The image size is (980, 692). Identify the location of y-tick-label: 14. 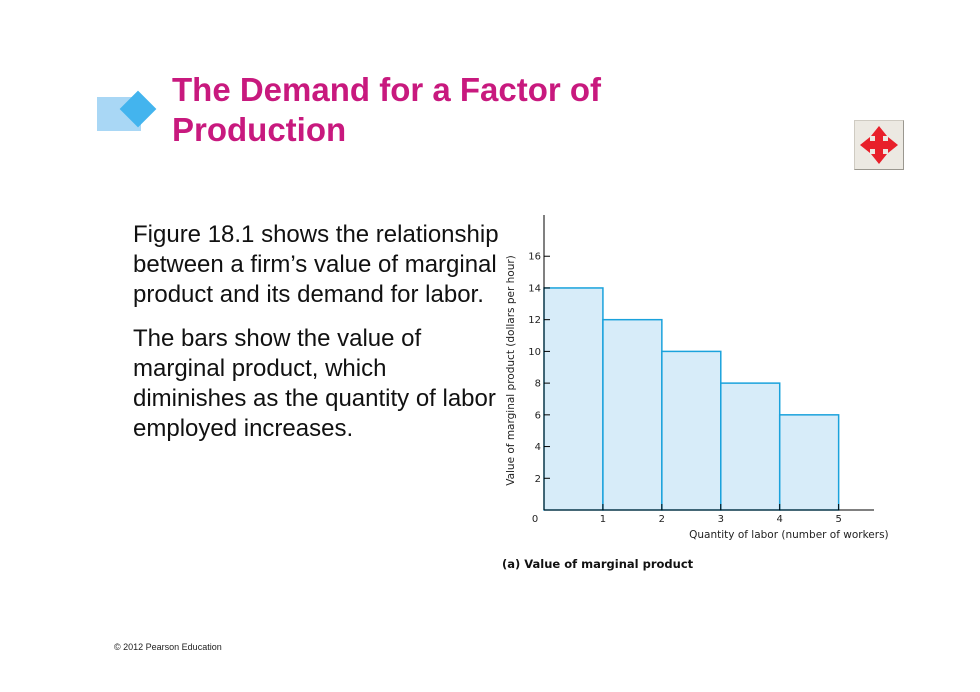
(534, 288).